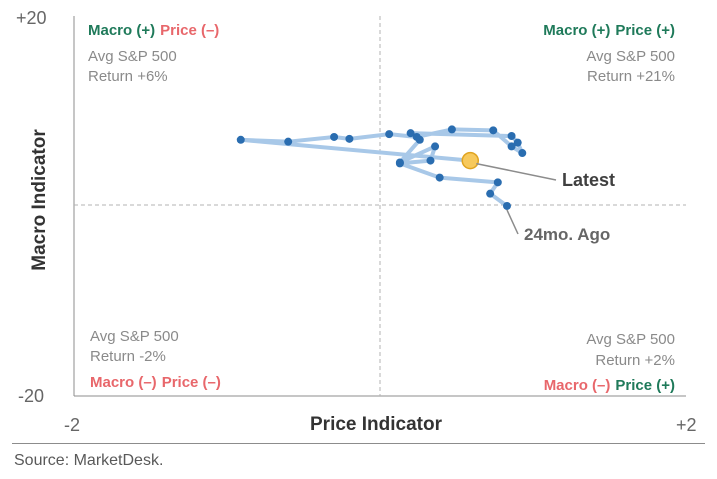 The image size is (717, 479). I want to click on y-axis-title: Macro Indicator, so click(39, 200).